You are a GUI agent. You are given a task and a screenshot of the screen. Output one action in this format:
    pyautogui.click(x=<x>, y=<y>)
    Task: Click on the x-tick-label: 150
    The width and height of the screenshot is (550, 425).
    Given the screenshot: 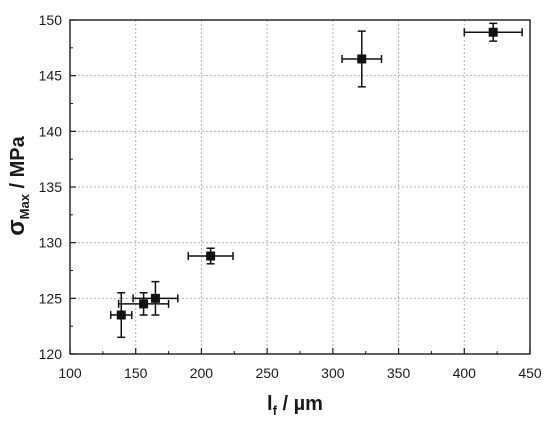 What is the action you would take?
    pyautogui.click(x=136, y=373)
    